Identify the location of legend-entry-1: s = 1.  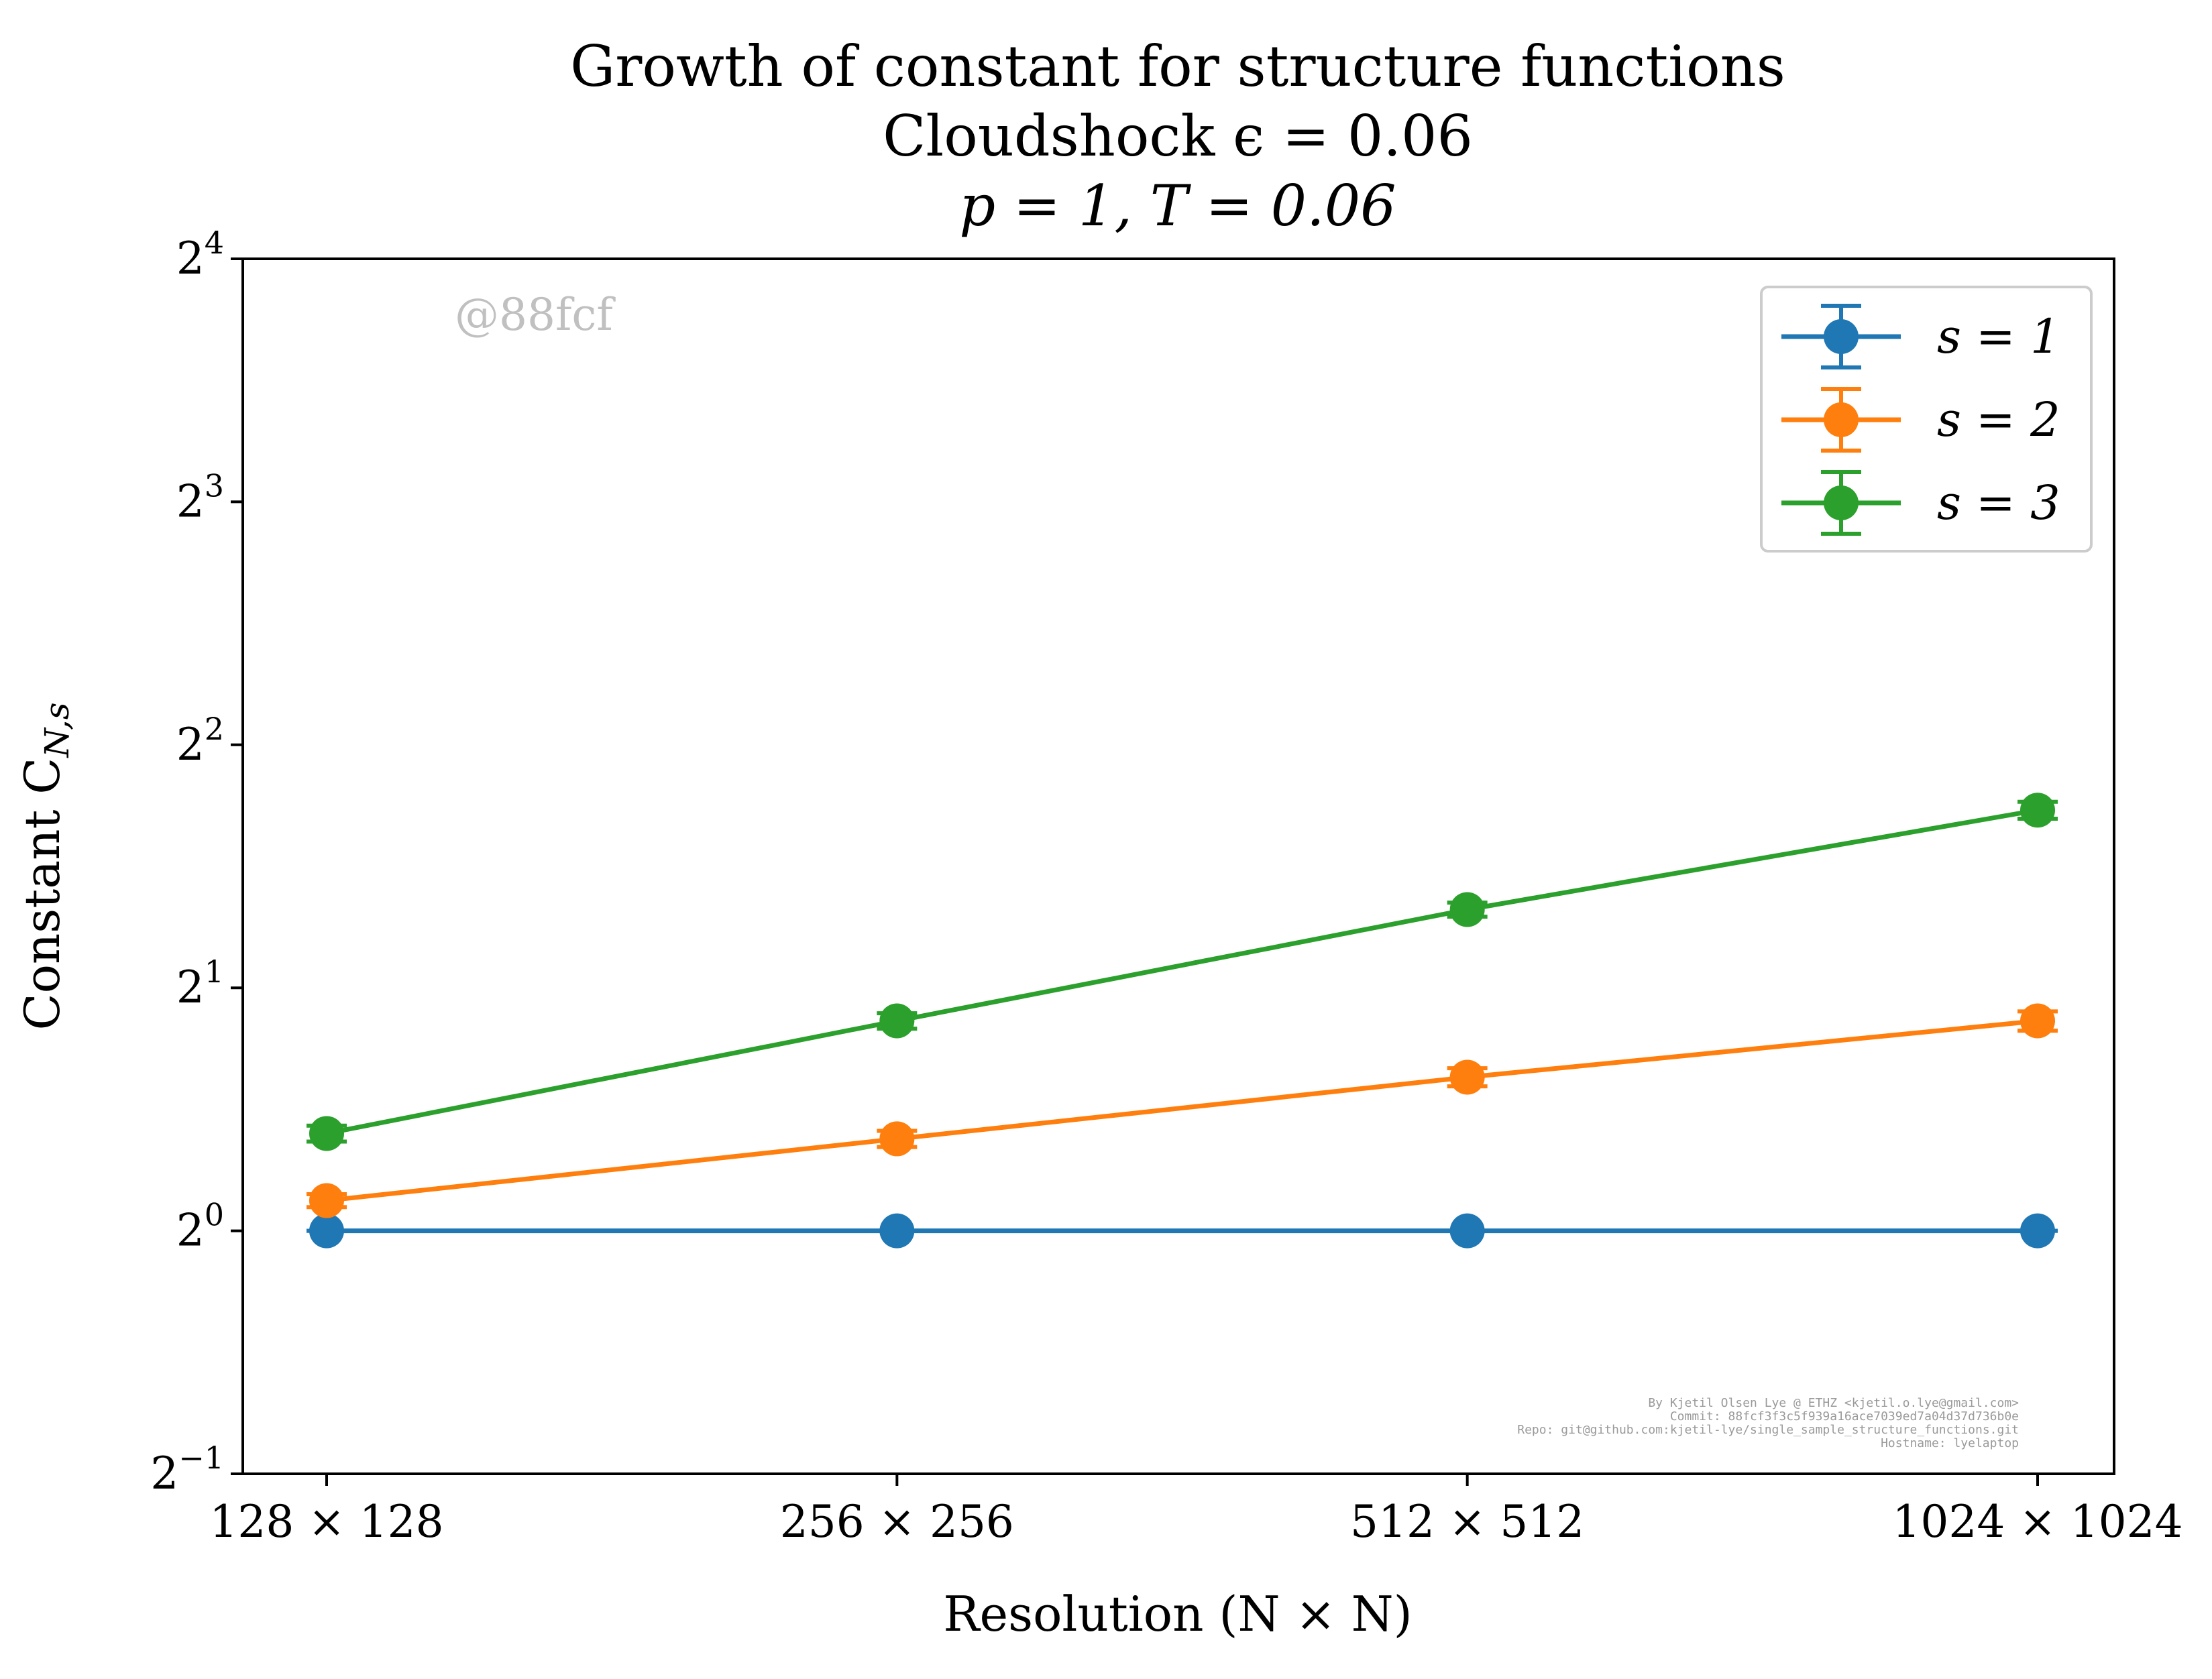
(1920, 336).